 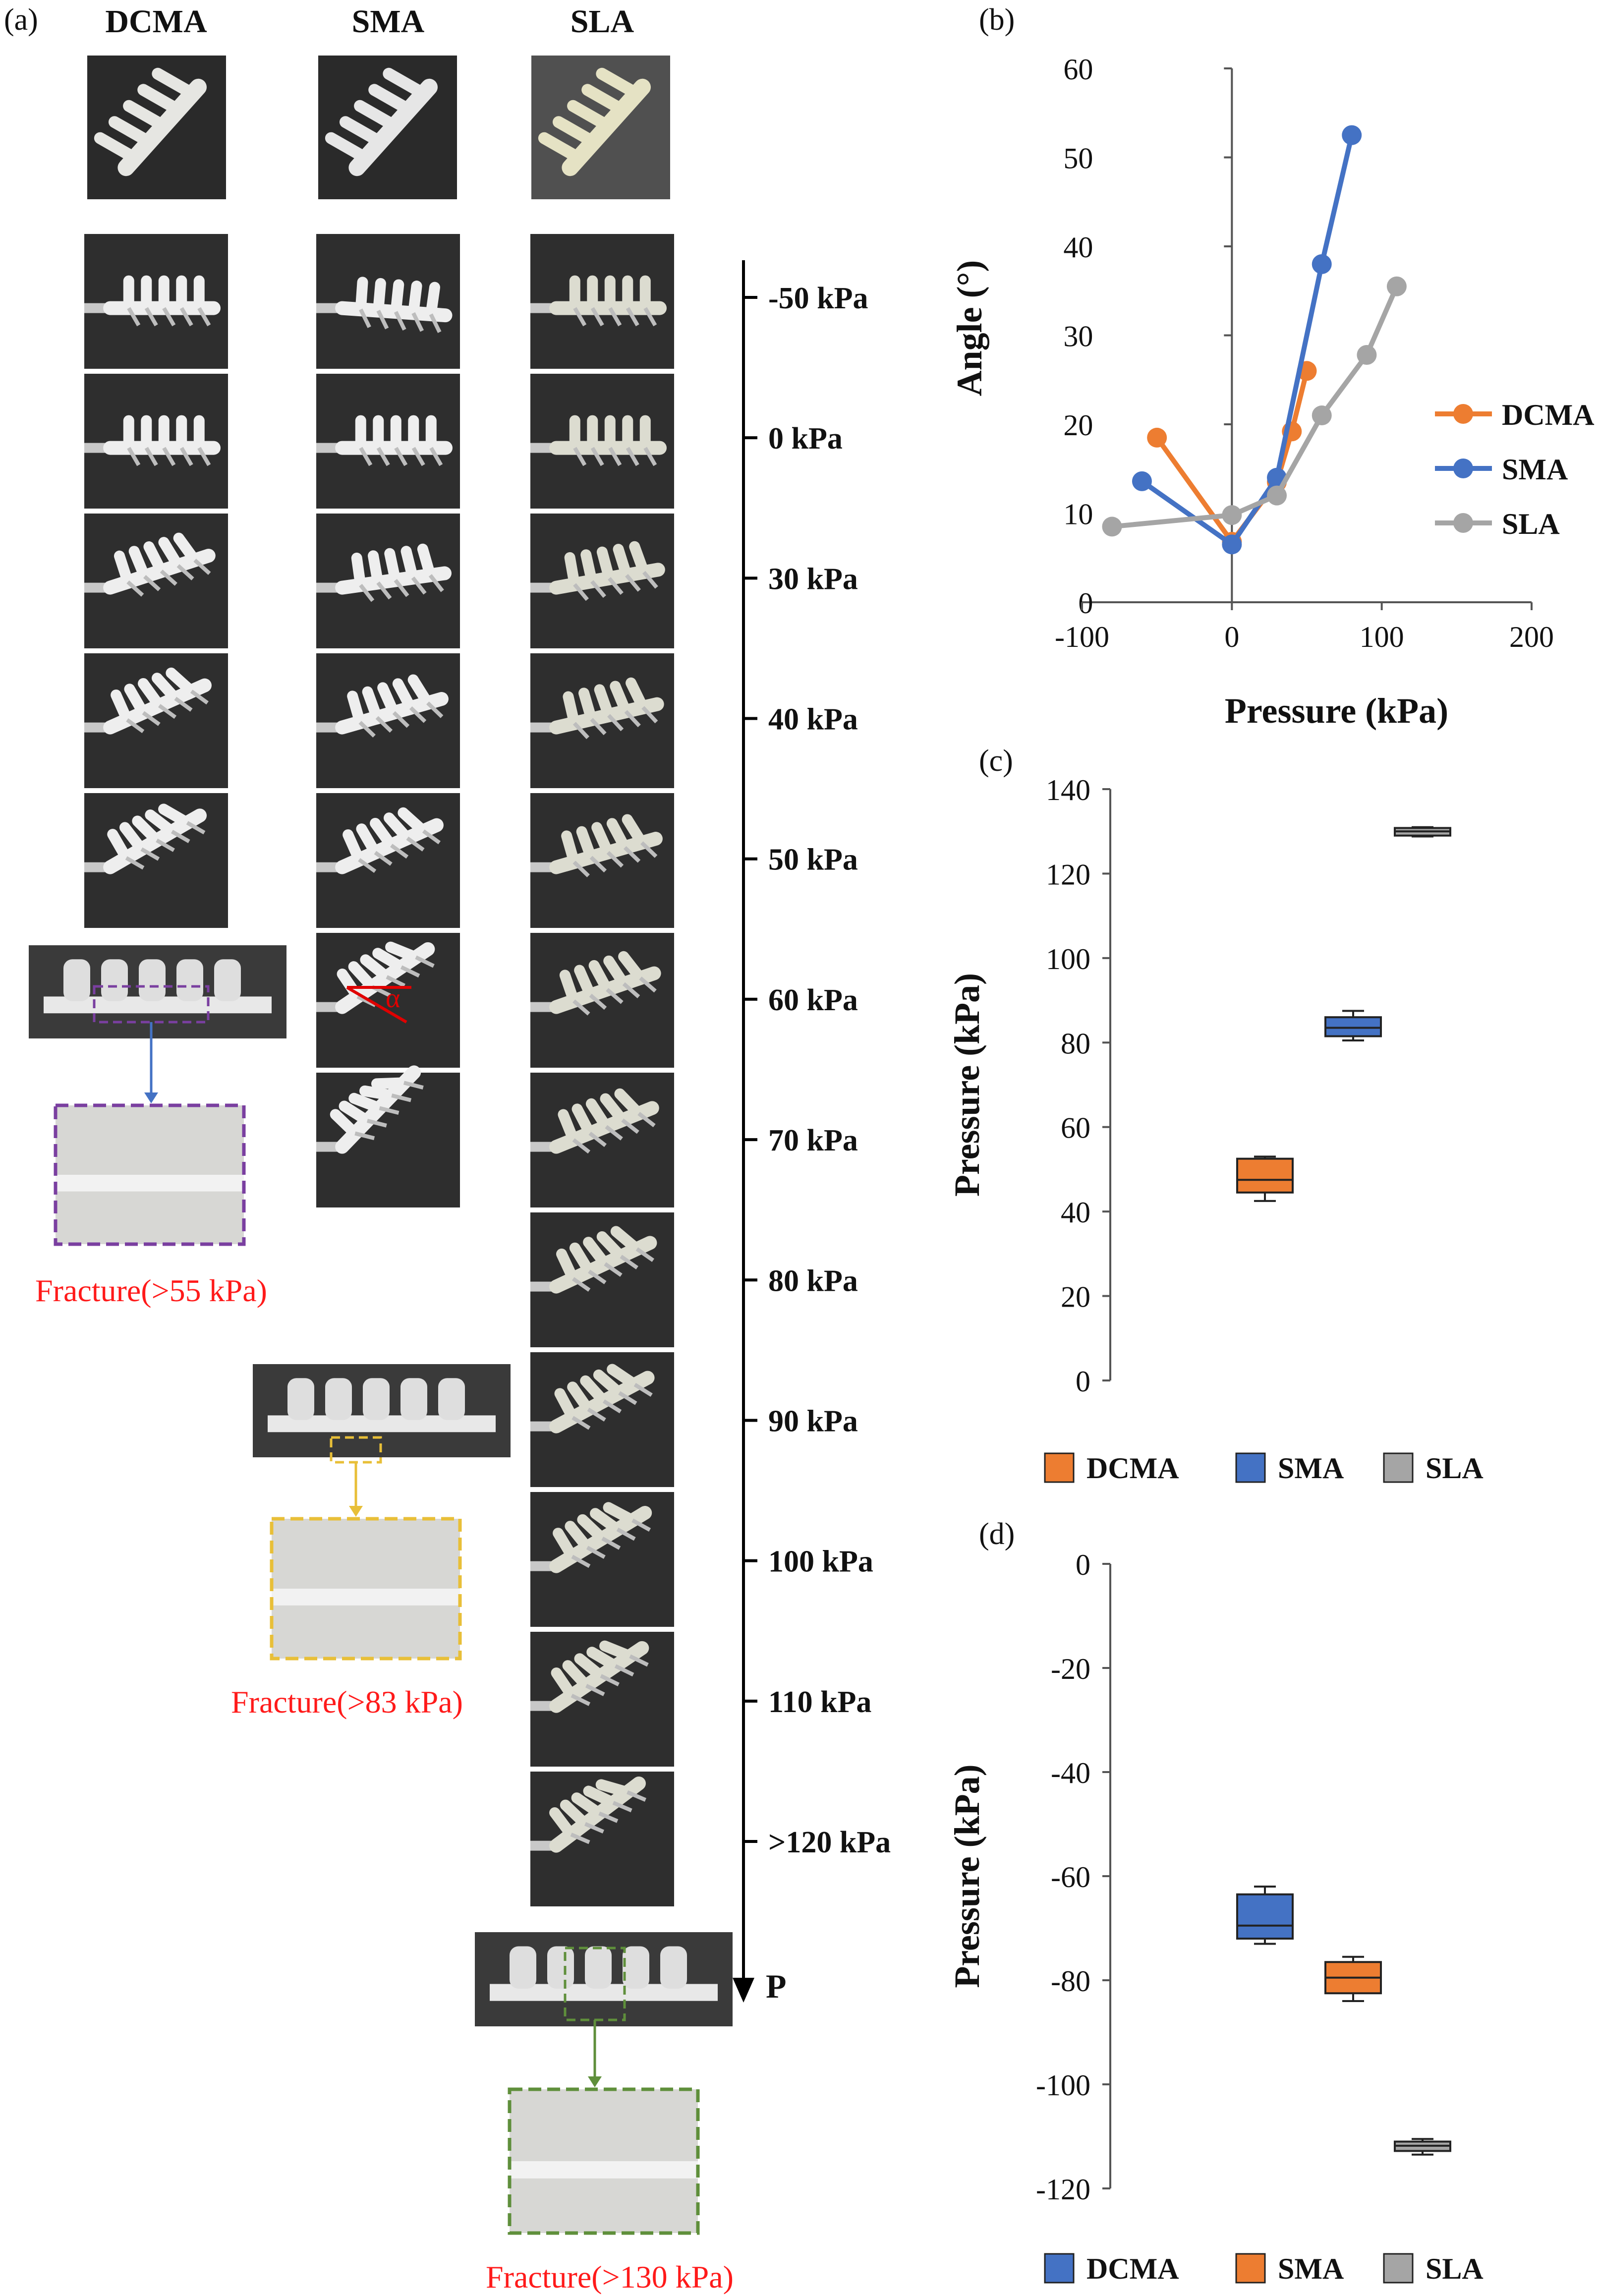 I want to click on fracture-dcma-zoom-arrowhead, so click(x=151, y=1098).